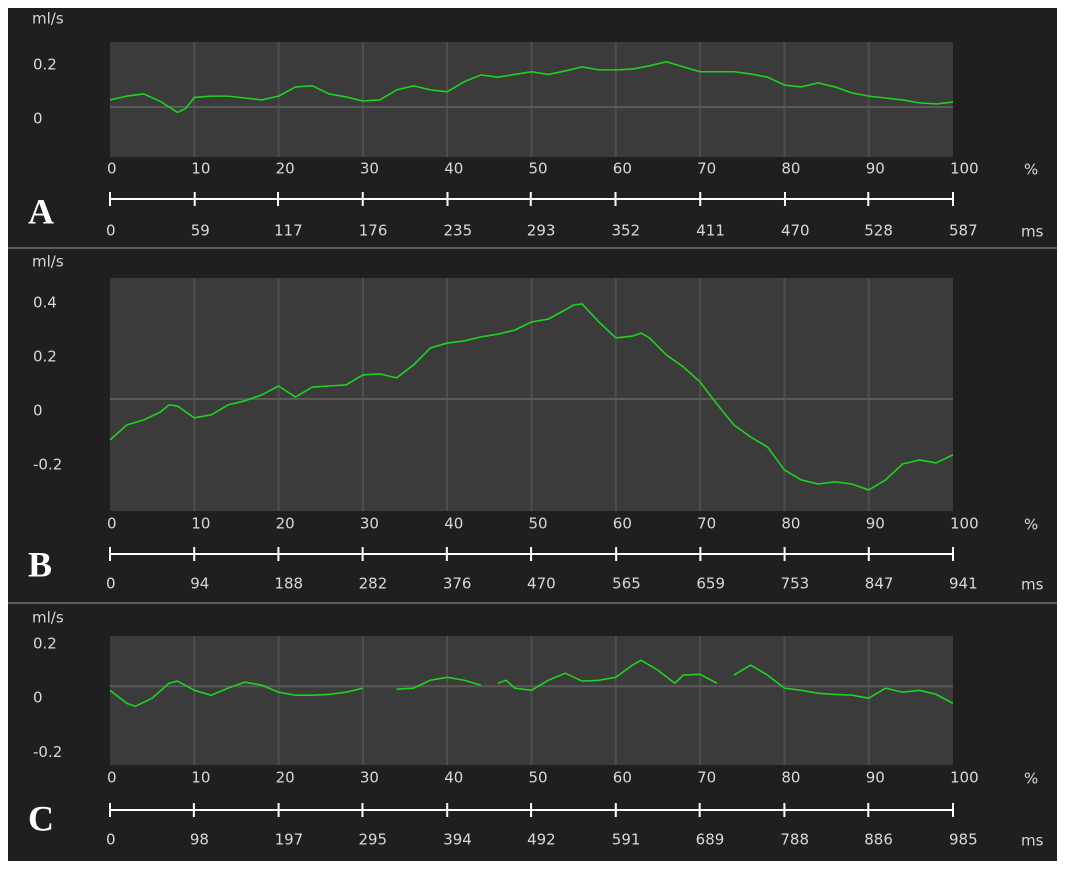 The width and height of the screenshot is (1065, 869). Describe the element at coordinates (541, 231) in the screenshot. I see `ms-tick-label: 293` at that location.